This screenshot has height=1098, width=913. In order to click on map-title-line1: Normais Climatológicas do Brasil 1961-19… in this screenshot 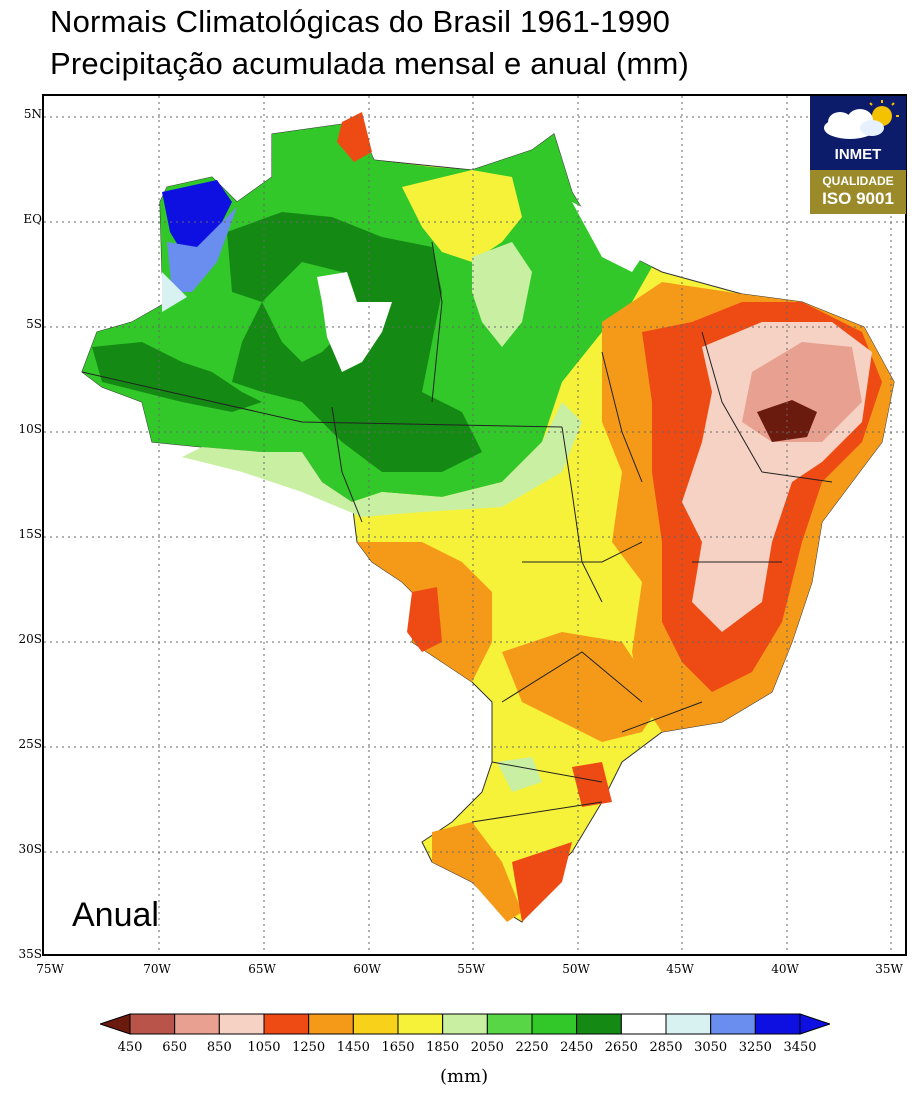, I will do `click(360, 21)`.